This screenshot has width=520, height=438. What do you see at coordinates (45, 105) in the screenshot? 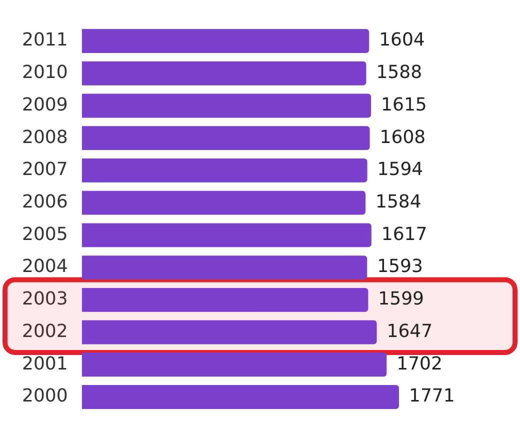
I see `y-tick-label: 2009` at bounding box center [45, 105].